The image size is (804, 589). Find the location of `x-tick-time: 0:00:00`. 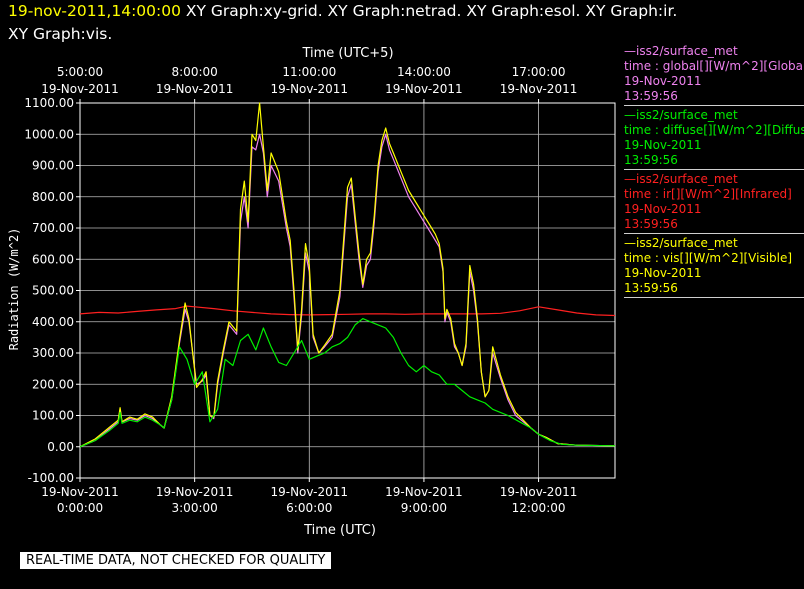

x-tick-time: 0:00:00 is located at coordinates (80, 508).